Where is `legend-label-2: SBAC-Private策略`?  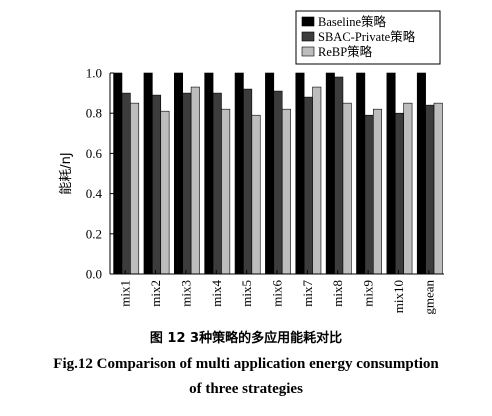
legend-label-2: SBAC-Private策略 is located at coordinates (367, 36).